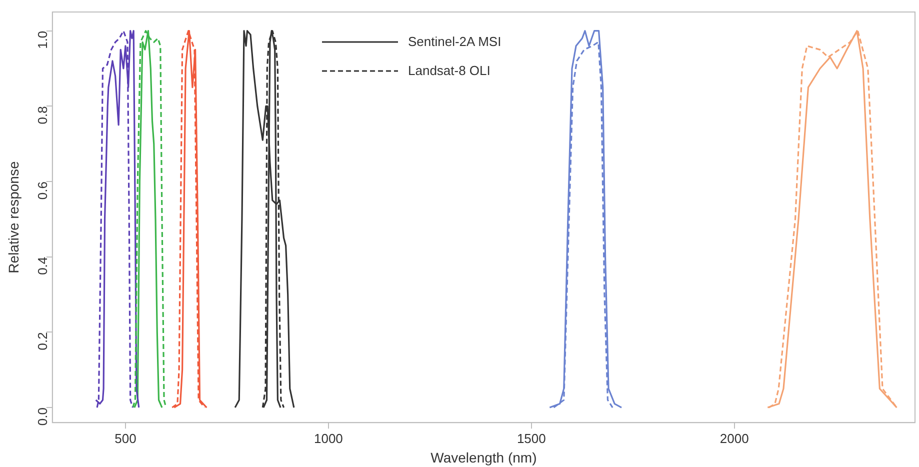 The width and height of the screenshot is (919, 467). Describe the element at coordinates (42, 265) in the screenshot. I see `y-tick-label: 0.4` at that location.